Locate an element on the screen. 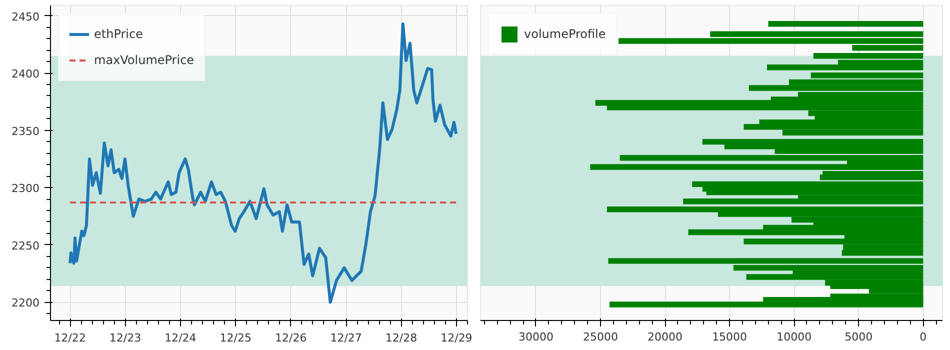 The width and height of the screenshot is (950, 350). y-tick-label: 2450 is located at coordinates (26, 17).